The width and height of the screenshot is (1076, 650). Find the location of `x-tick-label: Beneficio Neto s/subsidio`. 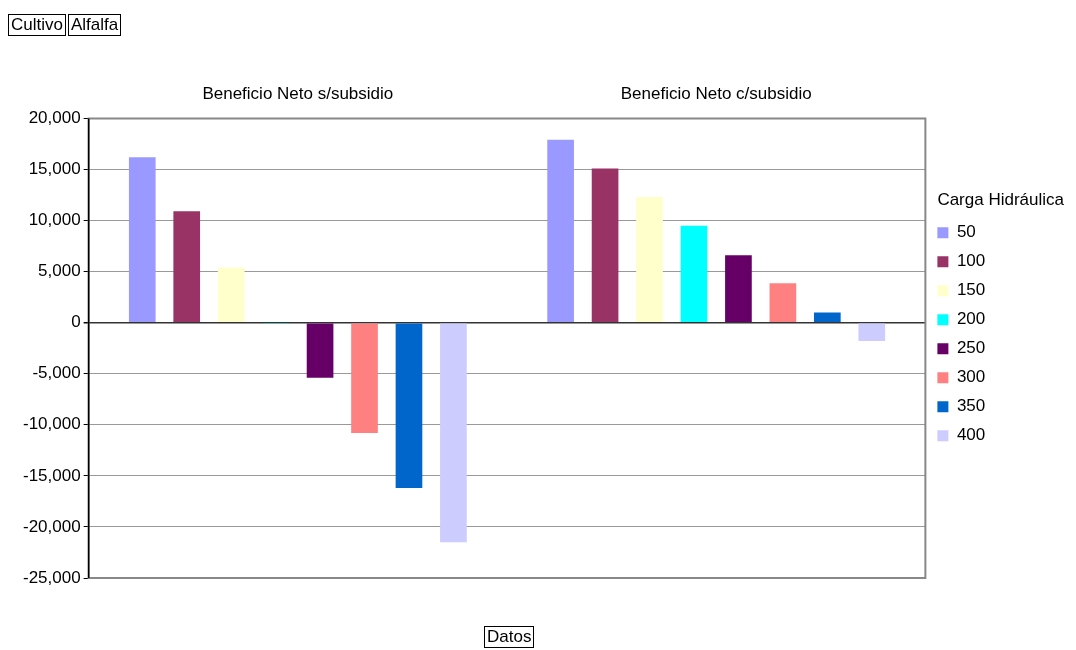

x-tick-label: Beneficio Neto s/subsidio is located at coordinates (298, 93).